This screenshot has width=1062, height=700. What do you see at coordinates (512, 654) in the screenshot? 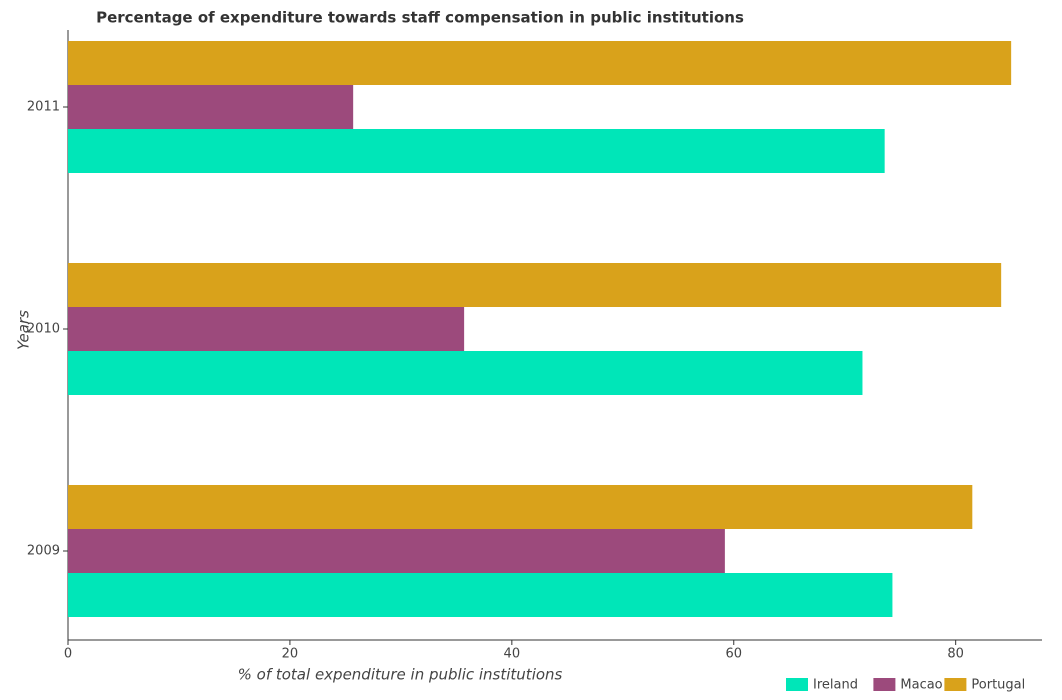
I see `x-tick-label: 40` at bounding box center [512, 654].